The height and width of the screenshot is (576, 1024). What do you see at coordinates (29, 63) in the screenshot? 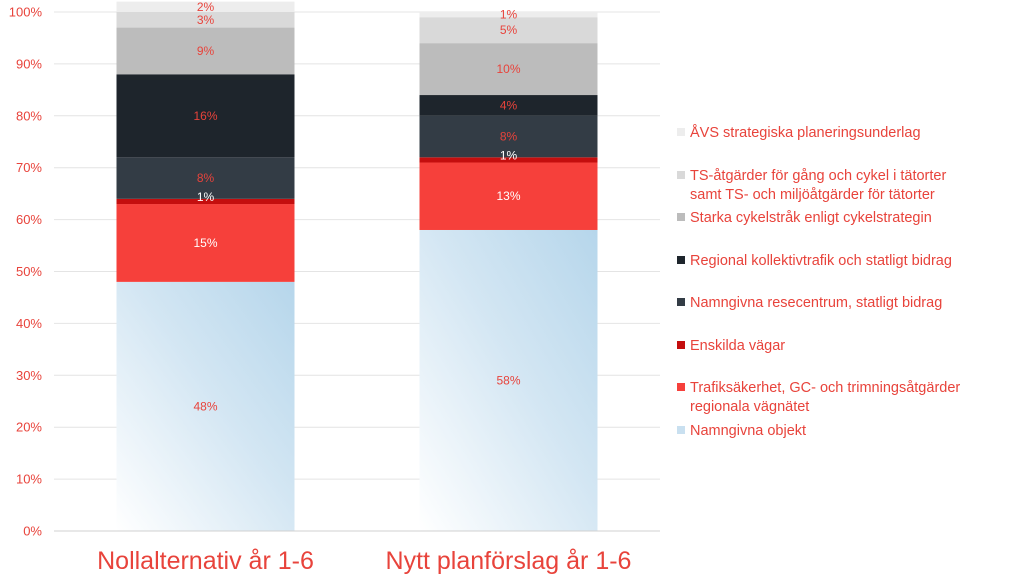
I see `y-tick-label: 90%` at bounding box center [29, 63].